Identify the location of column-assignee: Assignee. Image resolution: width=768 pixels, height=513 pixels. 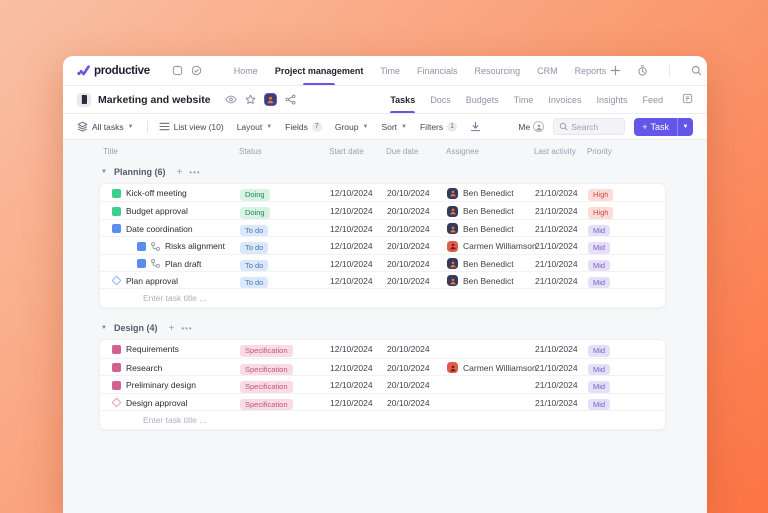
(462, 151).